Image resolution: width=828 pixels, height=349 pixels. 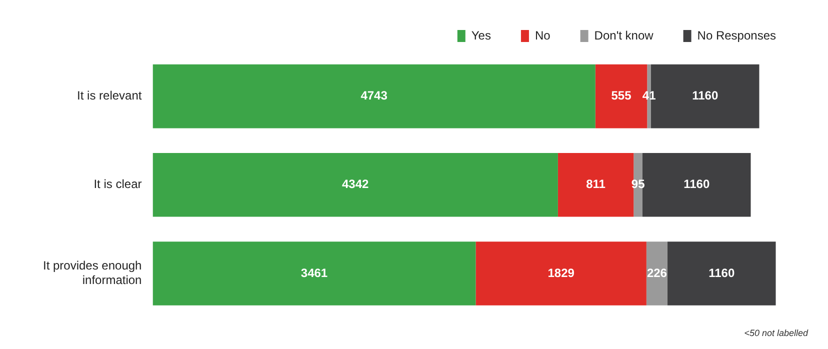 I want to click on data-label: 41, so click(x=649, y=95).